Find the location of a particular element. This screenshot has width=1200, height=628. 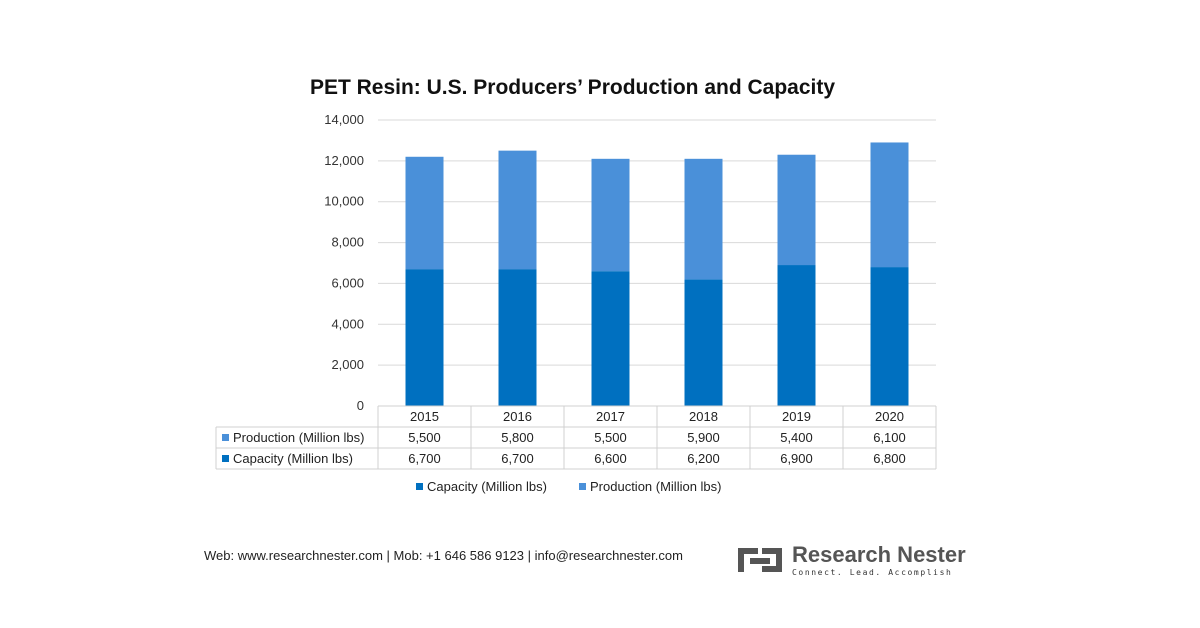

data-label: 6,100 is located at coordinates (889, 437).